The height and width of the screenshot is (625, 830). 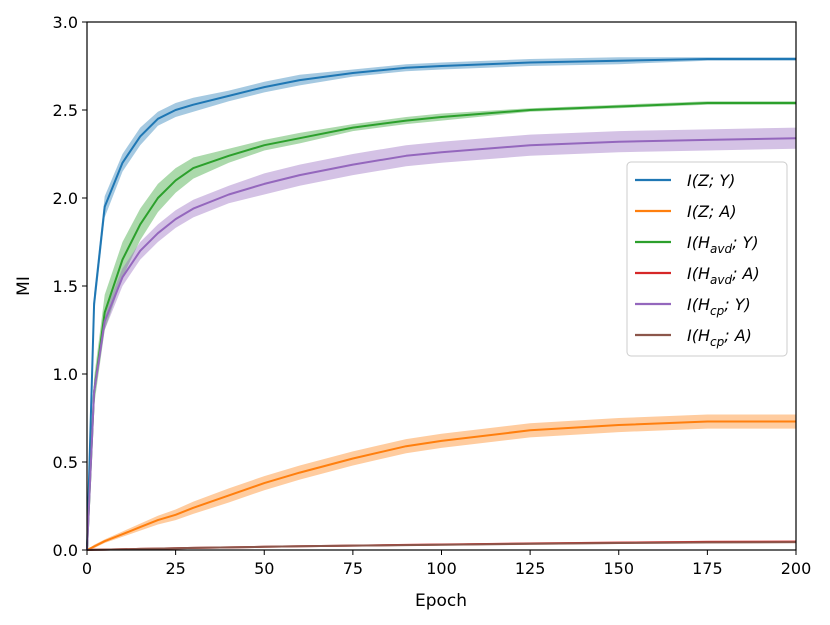 I want to click on x-tick-label: 200, so click(x=796, y=568).